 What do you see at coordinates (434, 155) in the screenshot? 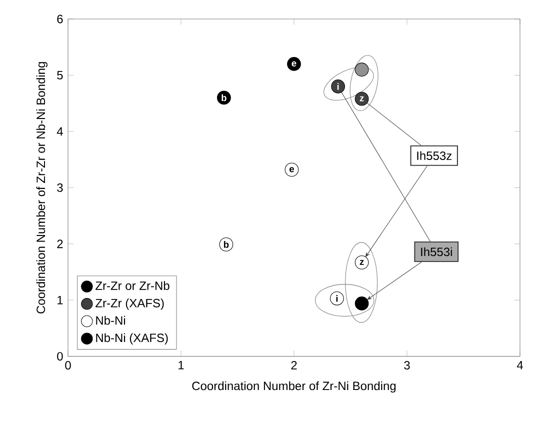
I see `annotation: Ih553z` at bounding box center [434, 155].